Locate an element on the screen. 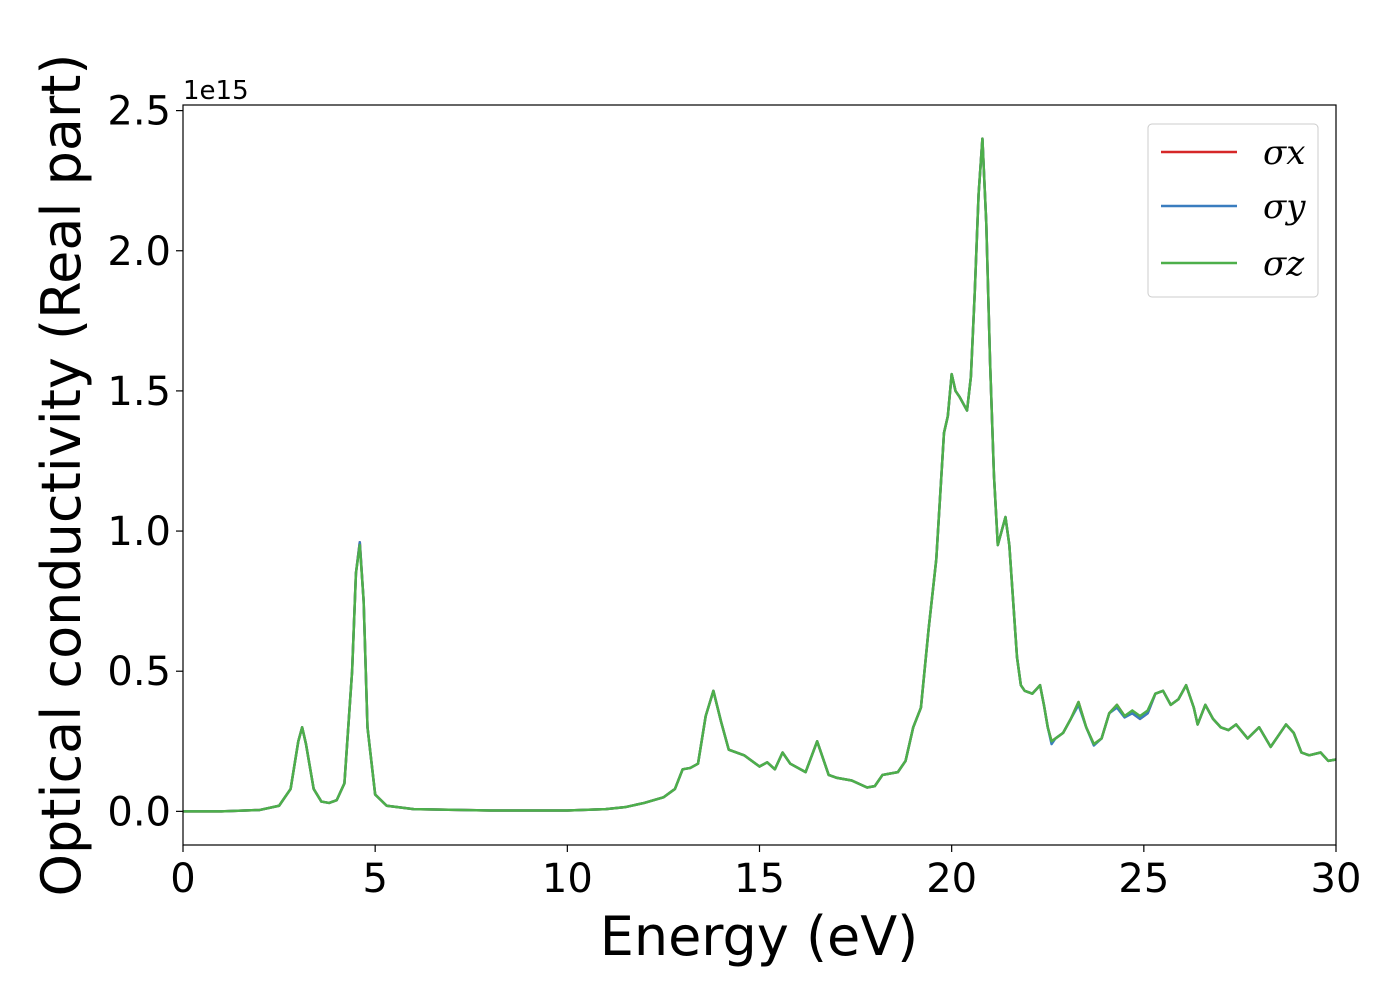 This screenshot has height=1000, width=1400. legend-label-sigma-y: σy is located at coordinates (1284, 207).